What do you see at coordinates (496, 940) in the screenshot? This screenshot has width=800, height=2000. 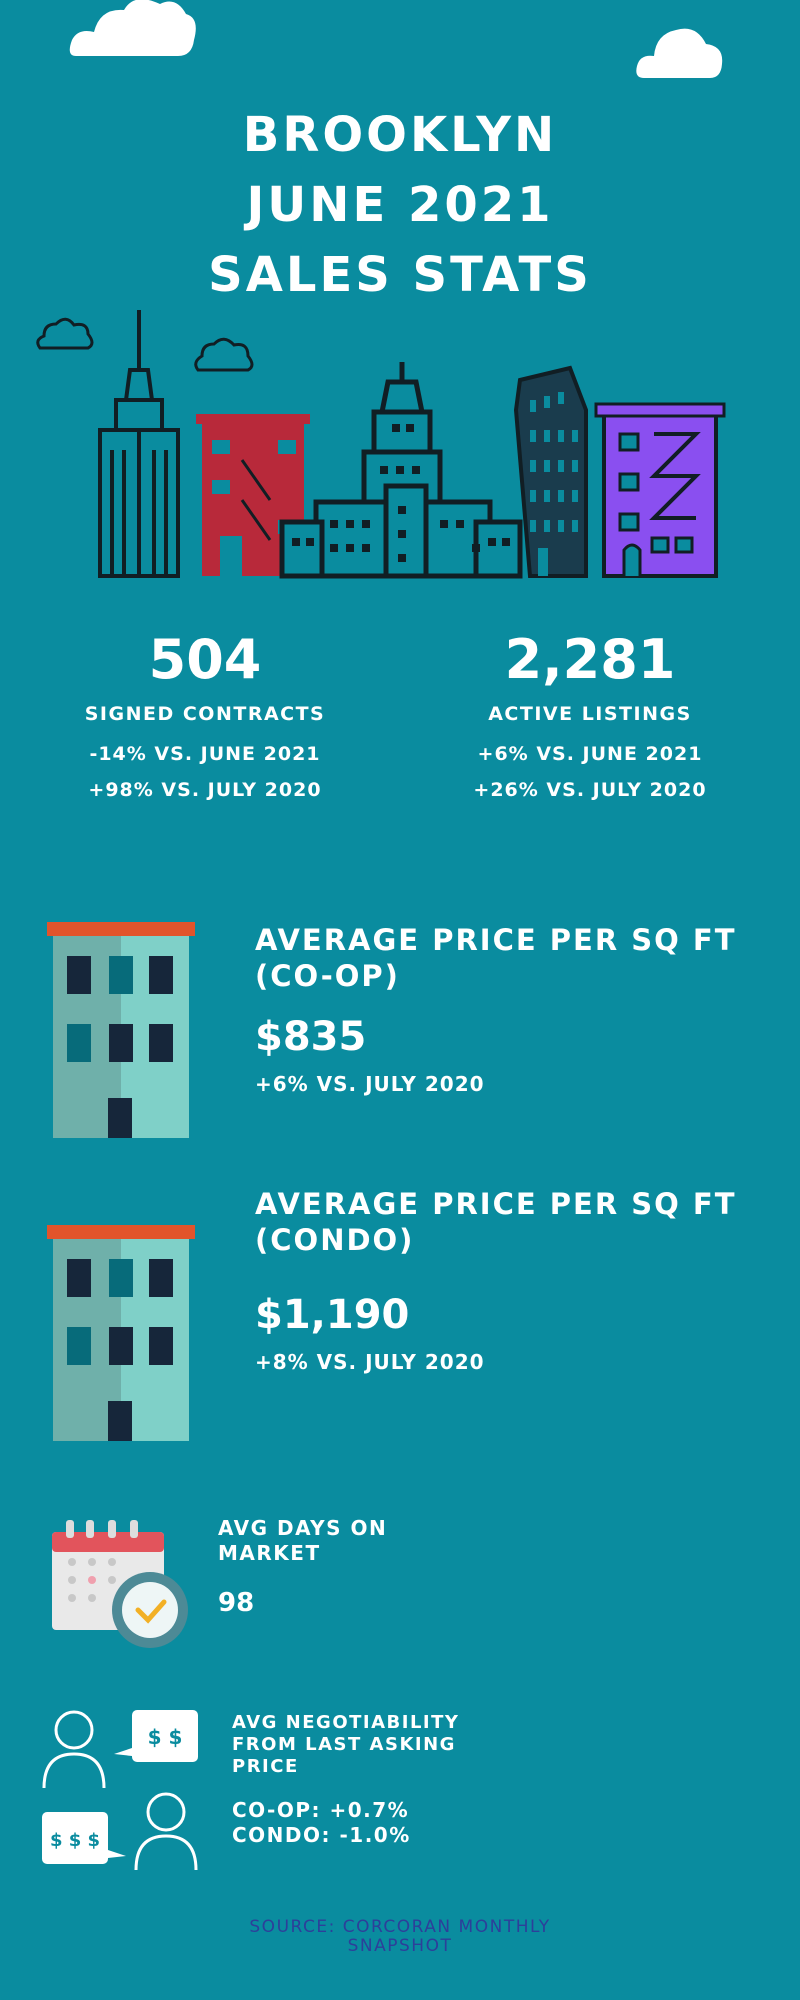 I see `coop-heading-line1: AVERAGE PRICE PER SQ FT` at bounding box center [496, 940].